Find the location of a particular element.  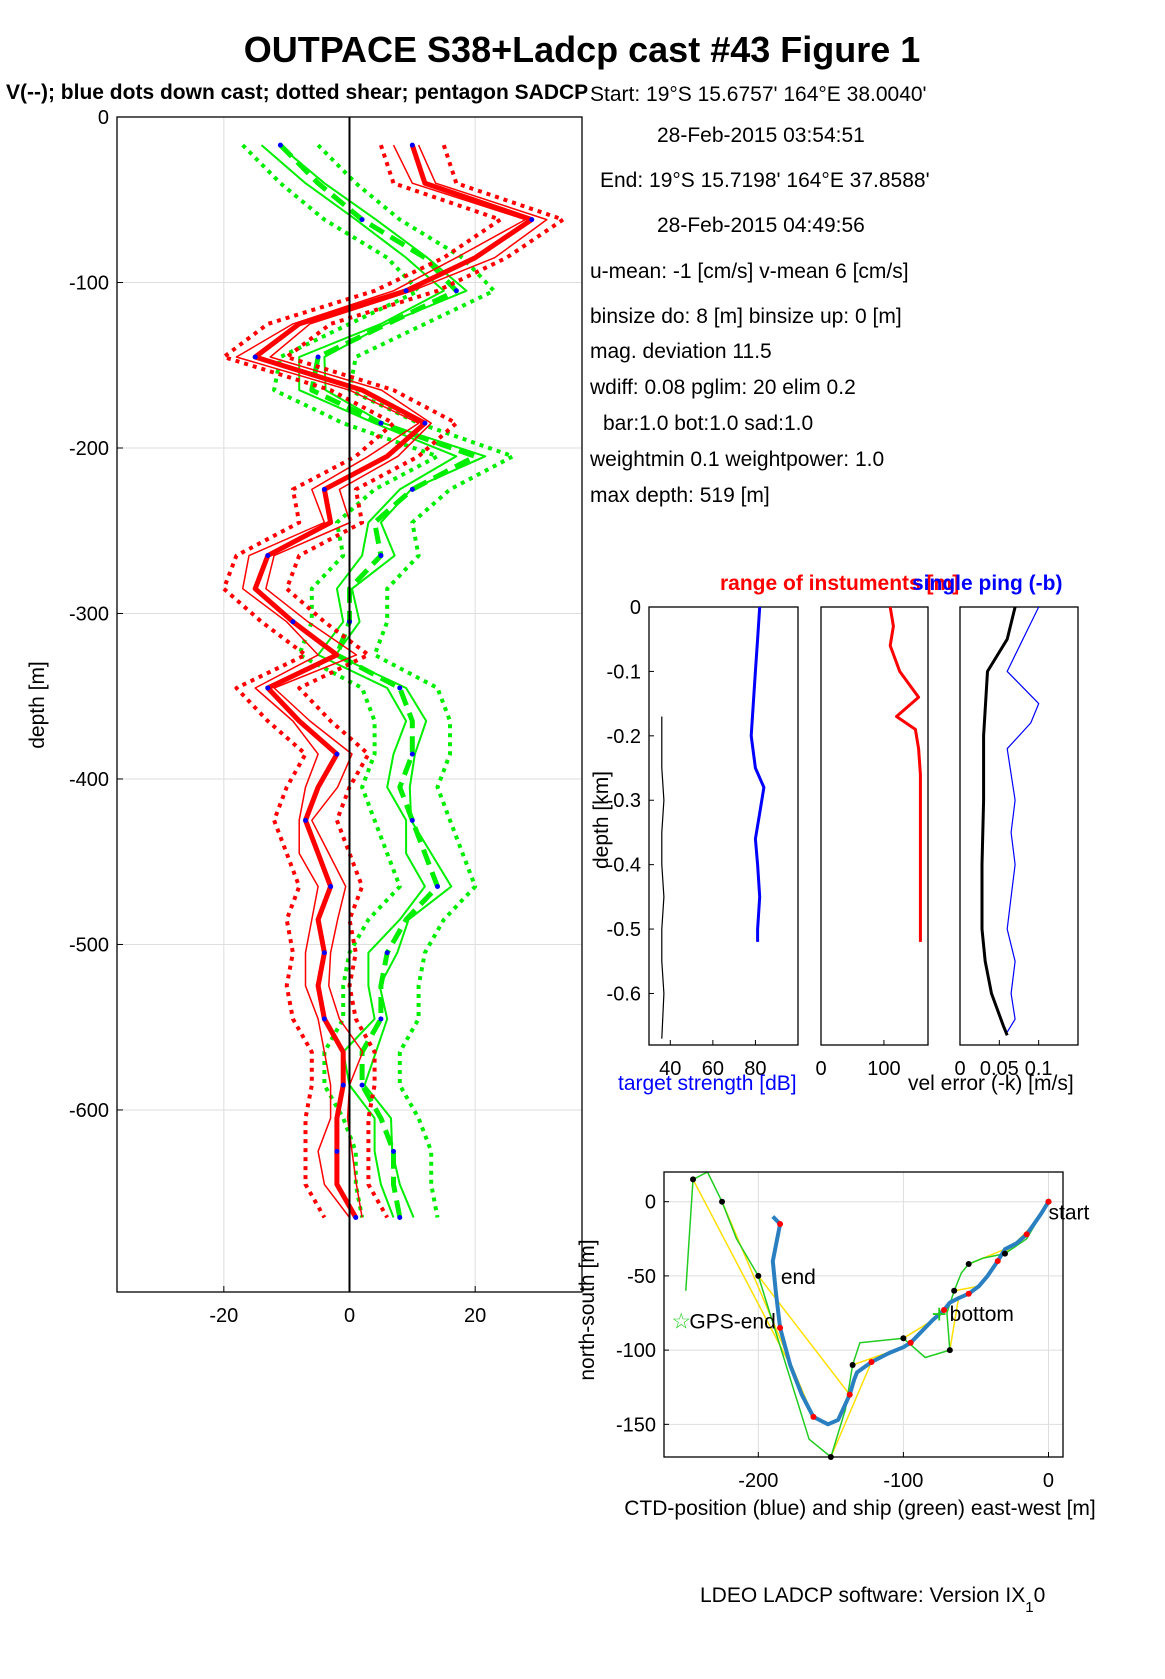

y-tick-label: 0 is located at coordinates (103, 118).